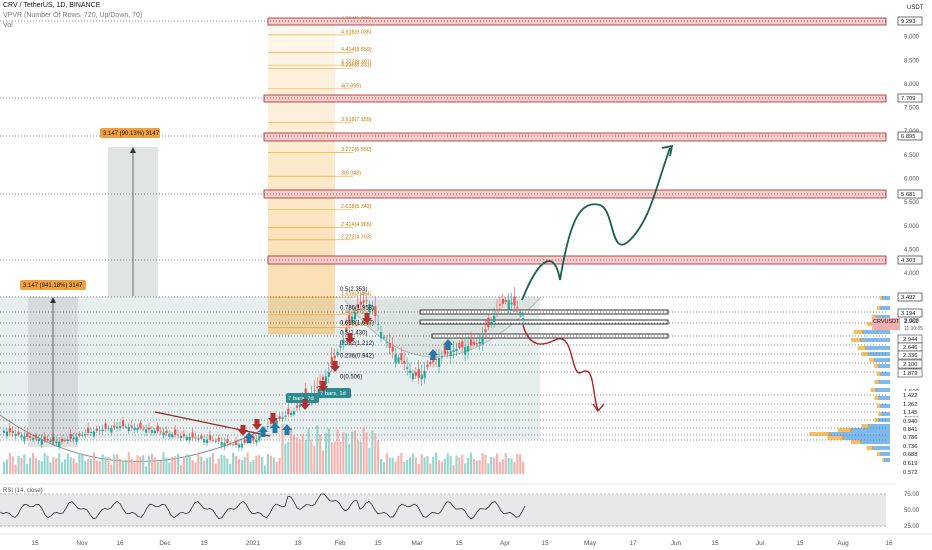 This screenshot has width=932, height=550. What do you see at coordinates (275, 427) in the screenshot?
I see `signal-up-arrow` at bounding box center [275, 427].